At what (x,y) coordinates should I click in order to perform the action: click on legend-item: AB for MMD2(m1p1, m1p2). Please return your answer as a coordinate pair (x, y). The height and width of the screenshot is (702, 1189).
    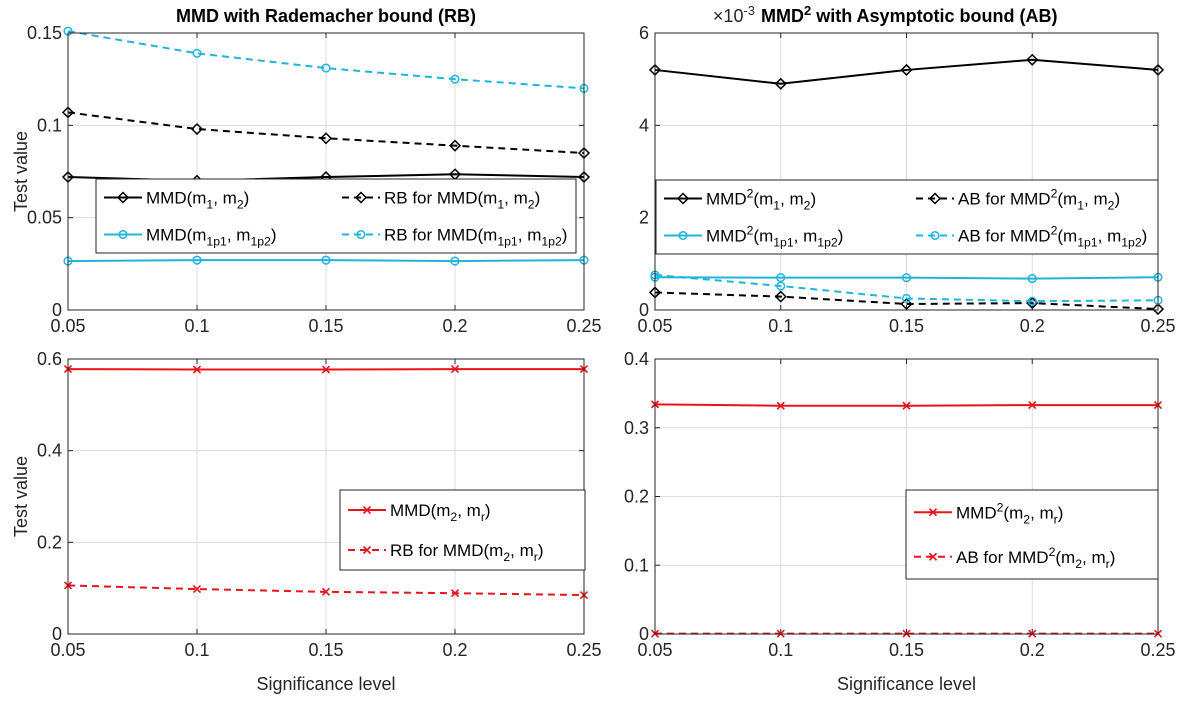
    Looking at the image, I should click on (1031, 237).